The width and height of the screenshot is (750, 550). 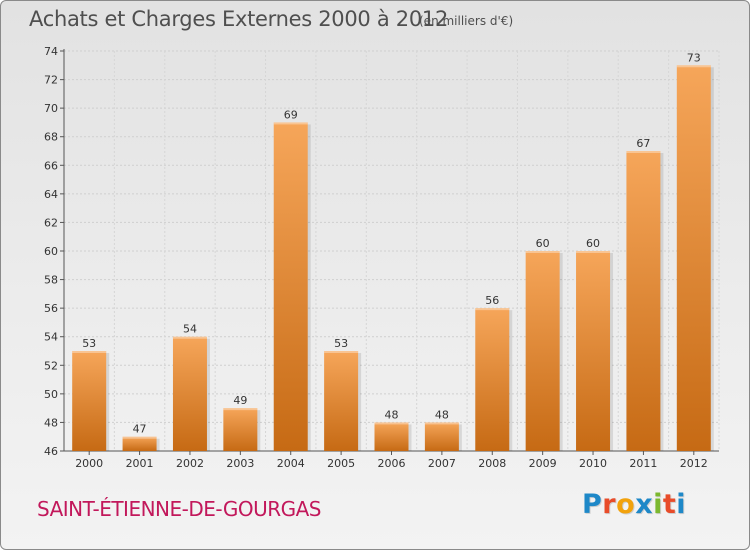 What do you see at coordinates (51, 137) in the screenshot?
I see `y-tick-label: 68` at bounding box center [51, 137].